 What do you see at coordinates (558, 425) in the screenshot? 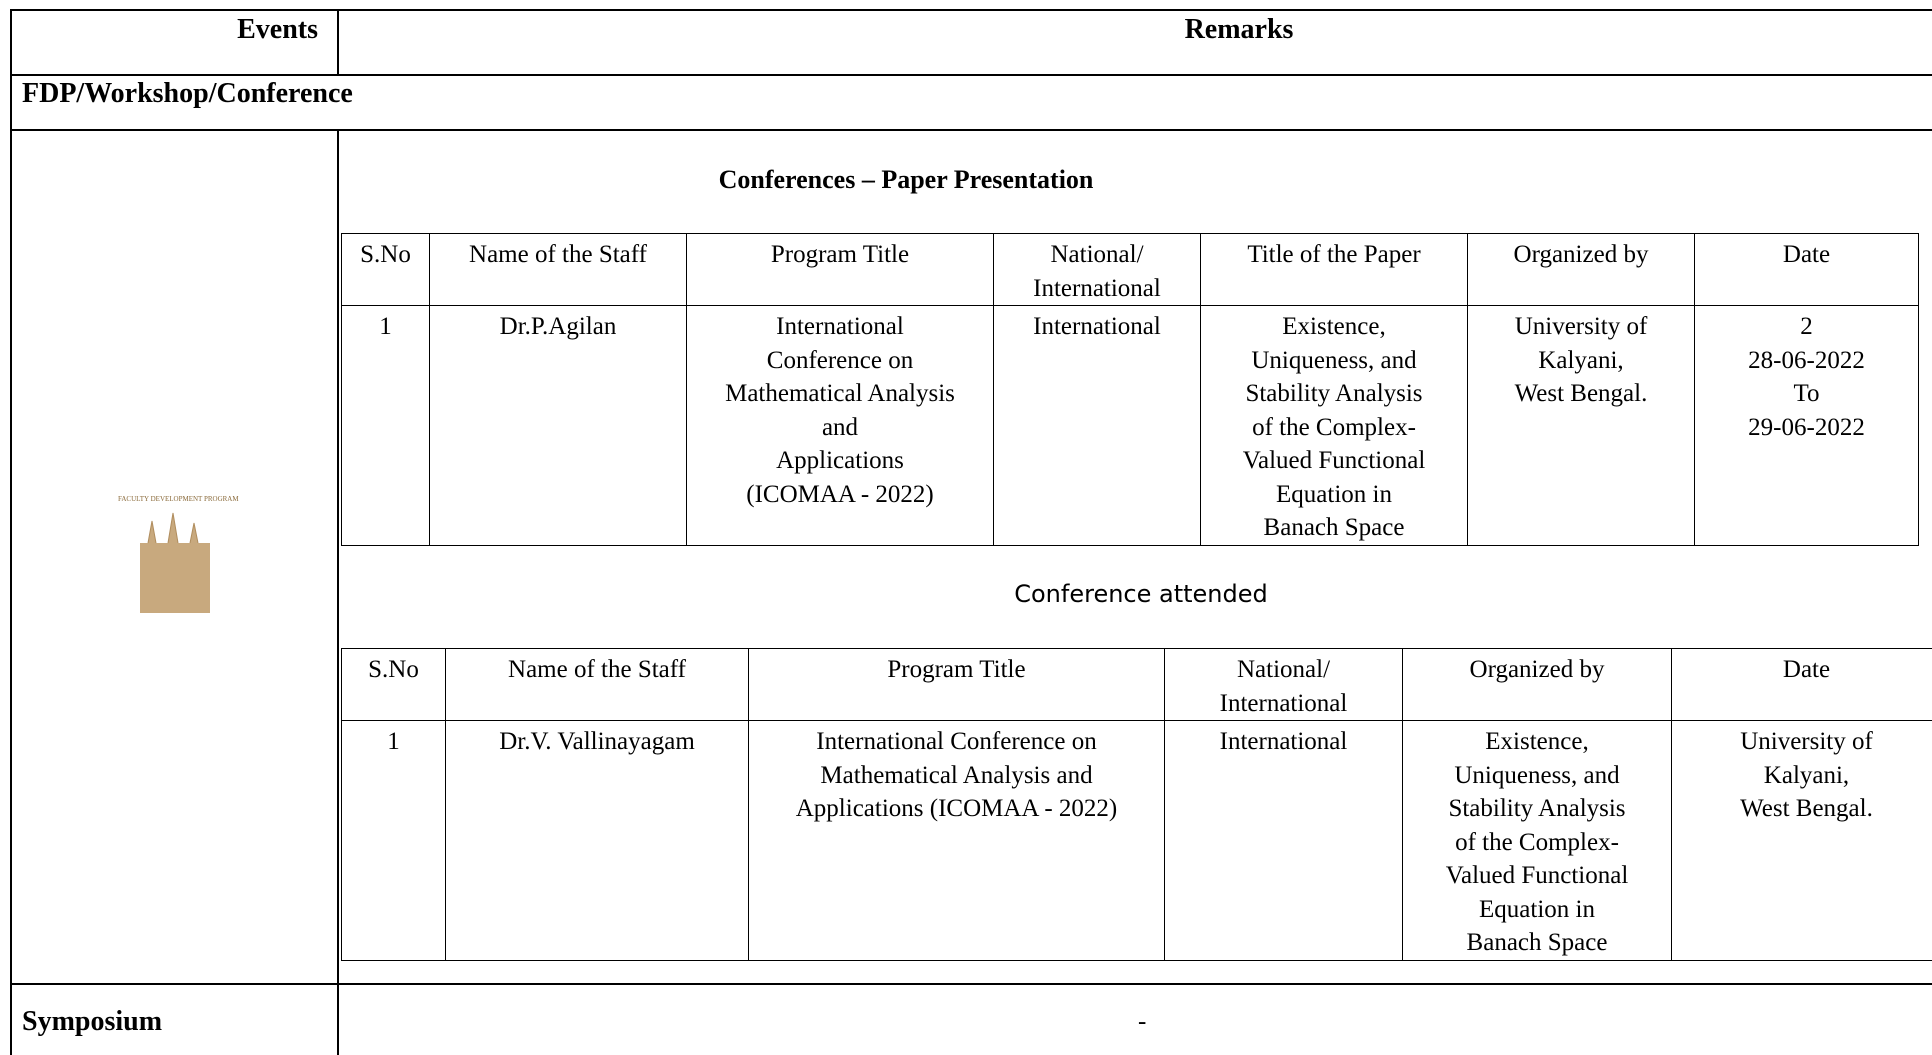
I see `table-cell: Dr.P.Agilan` at bounding box center [558, 425].